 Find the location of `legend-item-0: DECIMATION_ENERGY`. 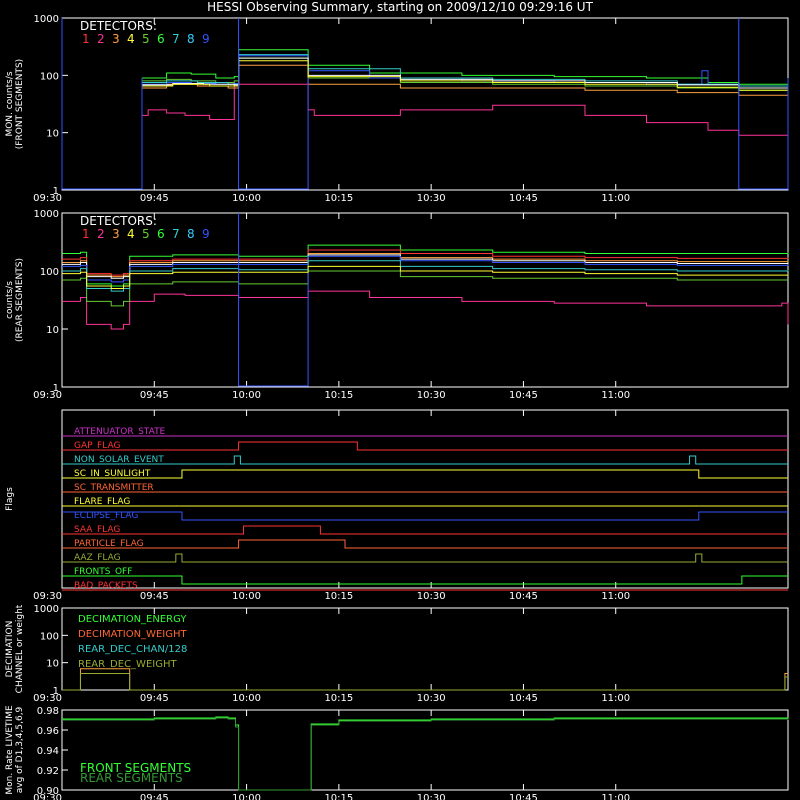

legend-item-0: DECIMATION_ENERGY is located at coordinates (132, 619).